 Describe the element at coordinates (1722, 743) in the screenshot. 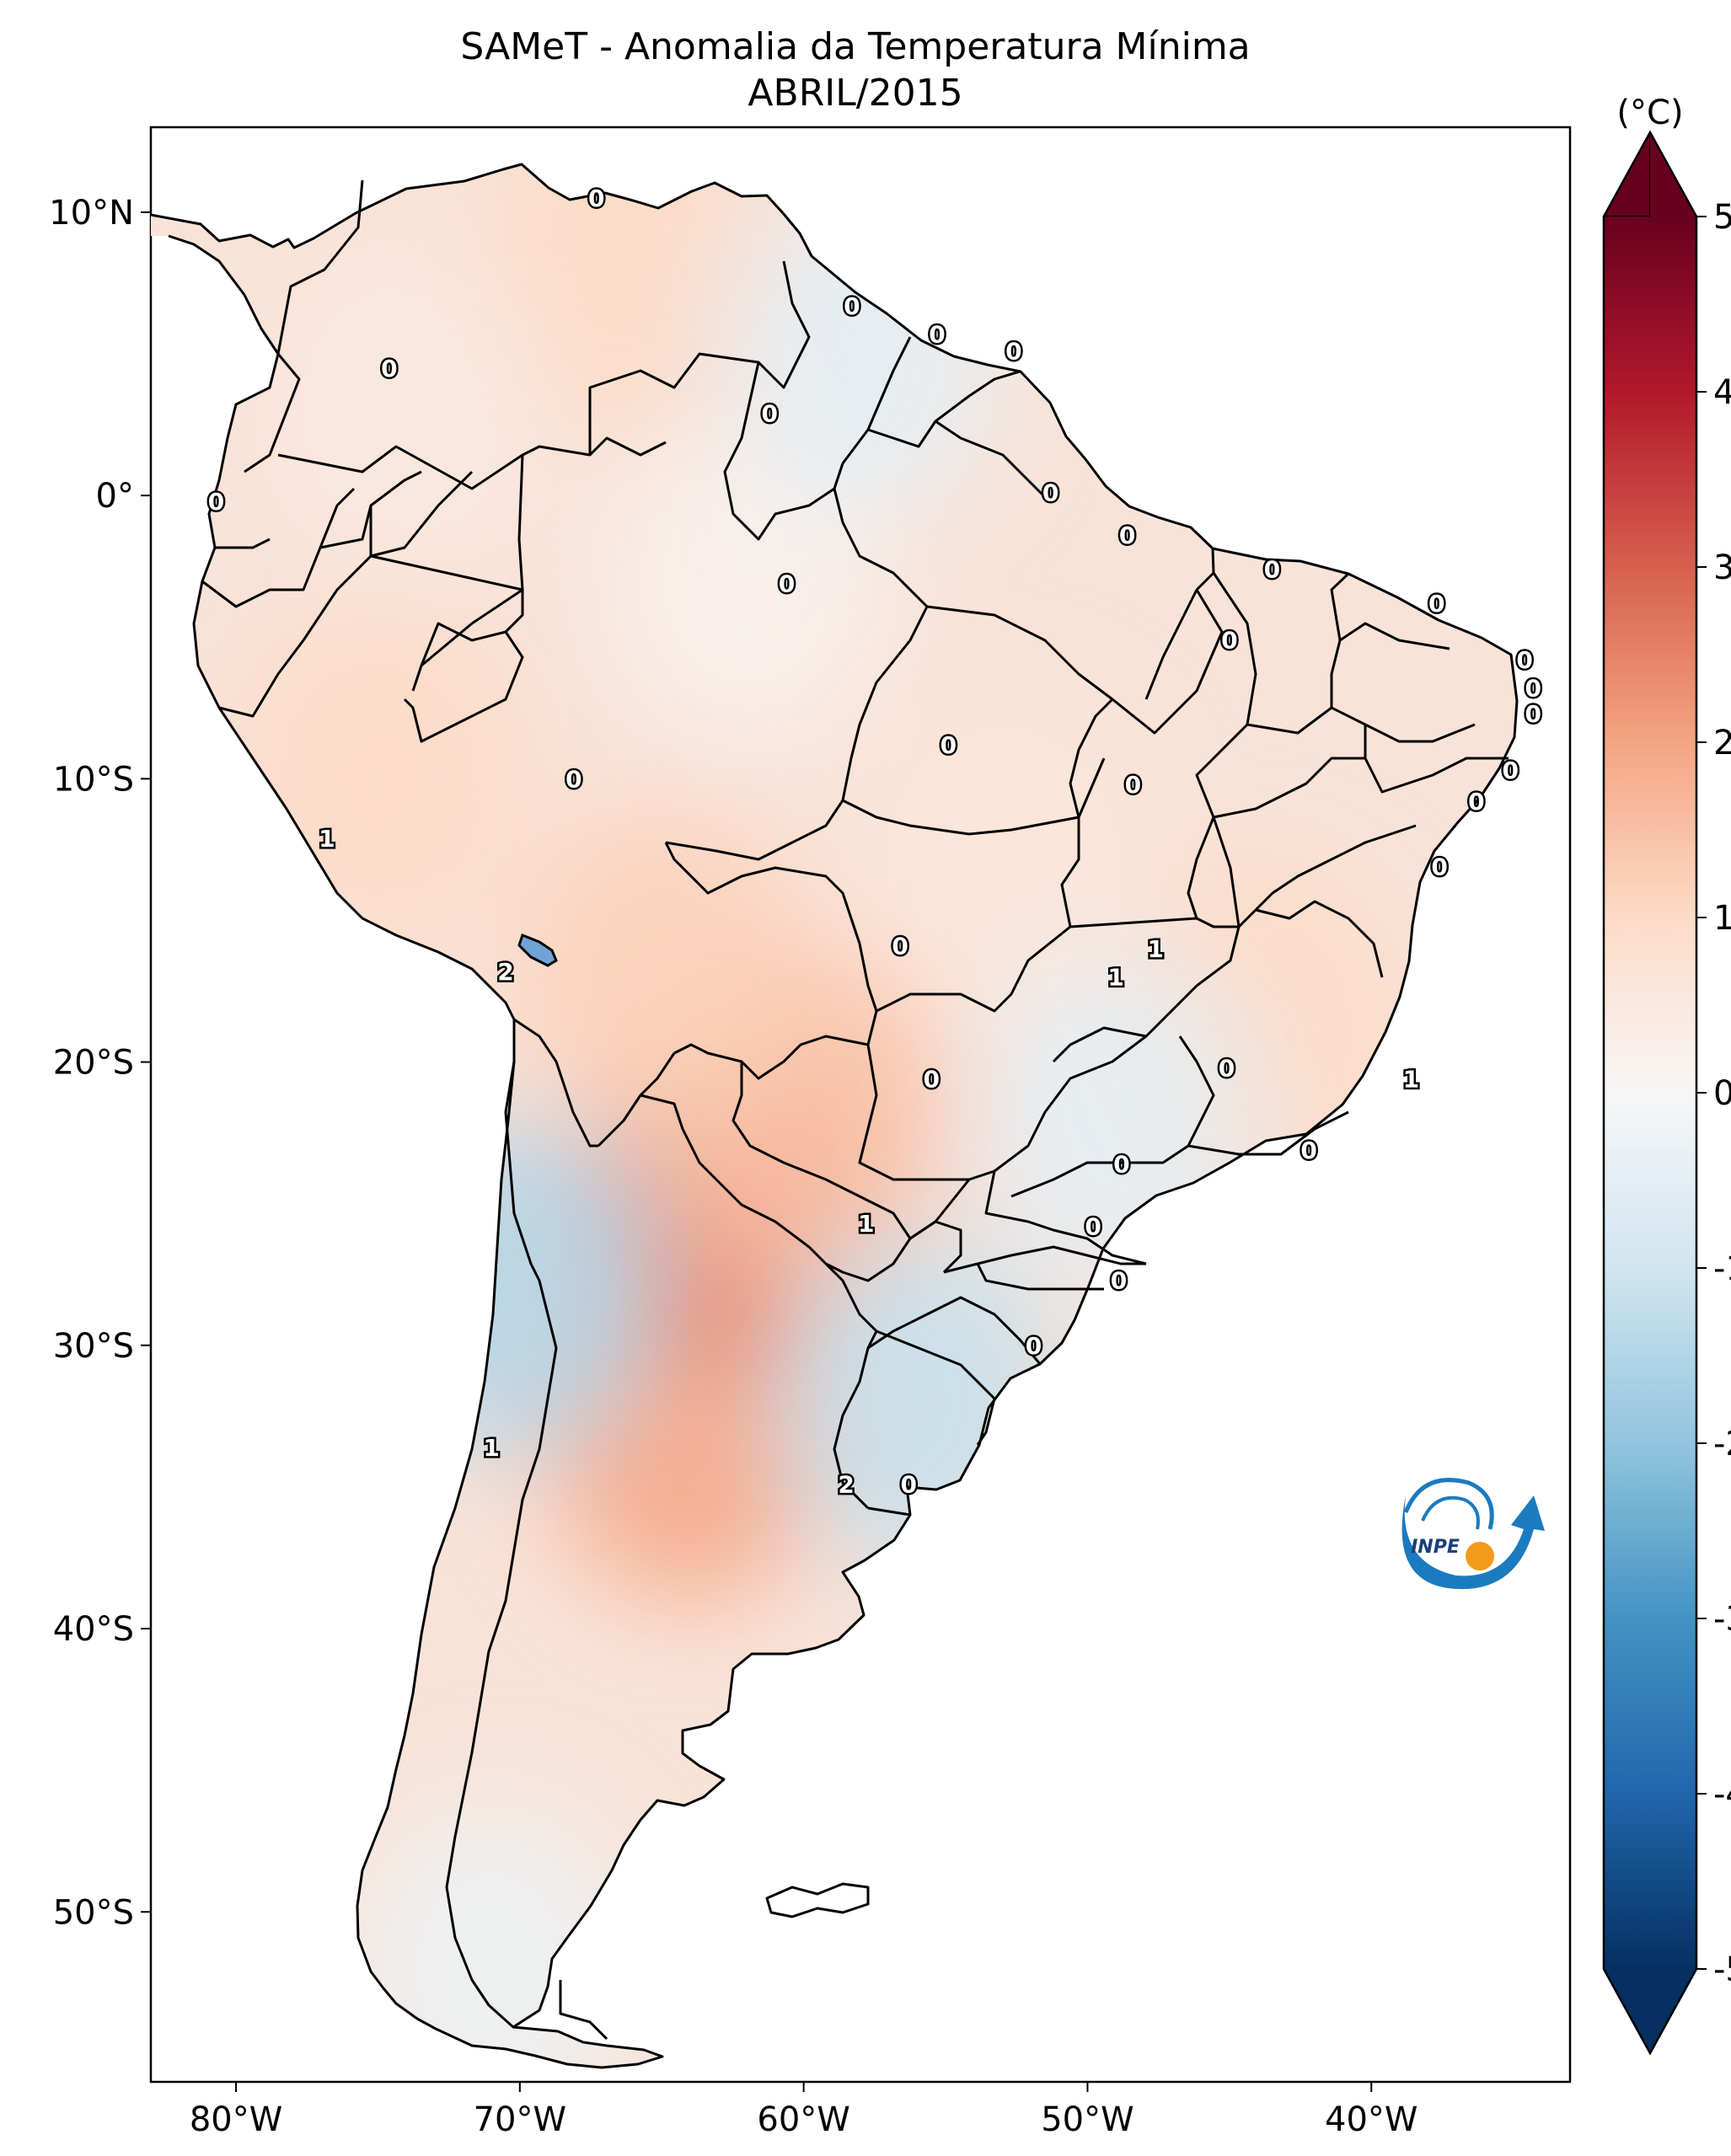

I see `colorbar-tick-label: 2` at that location.